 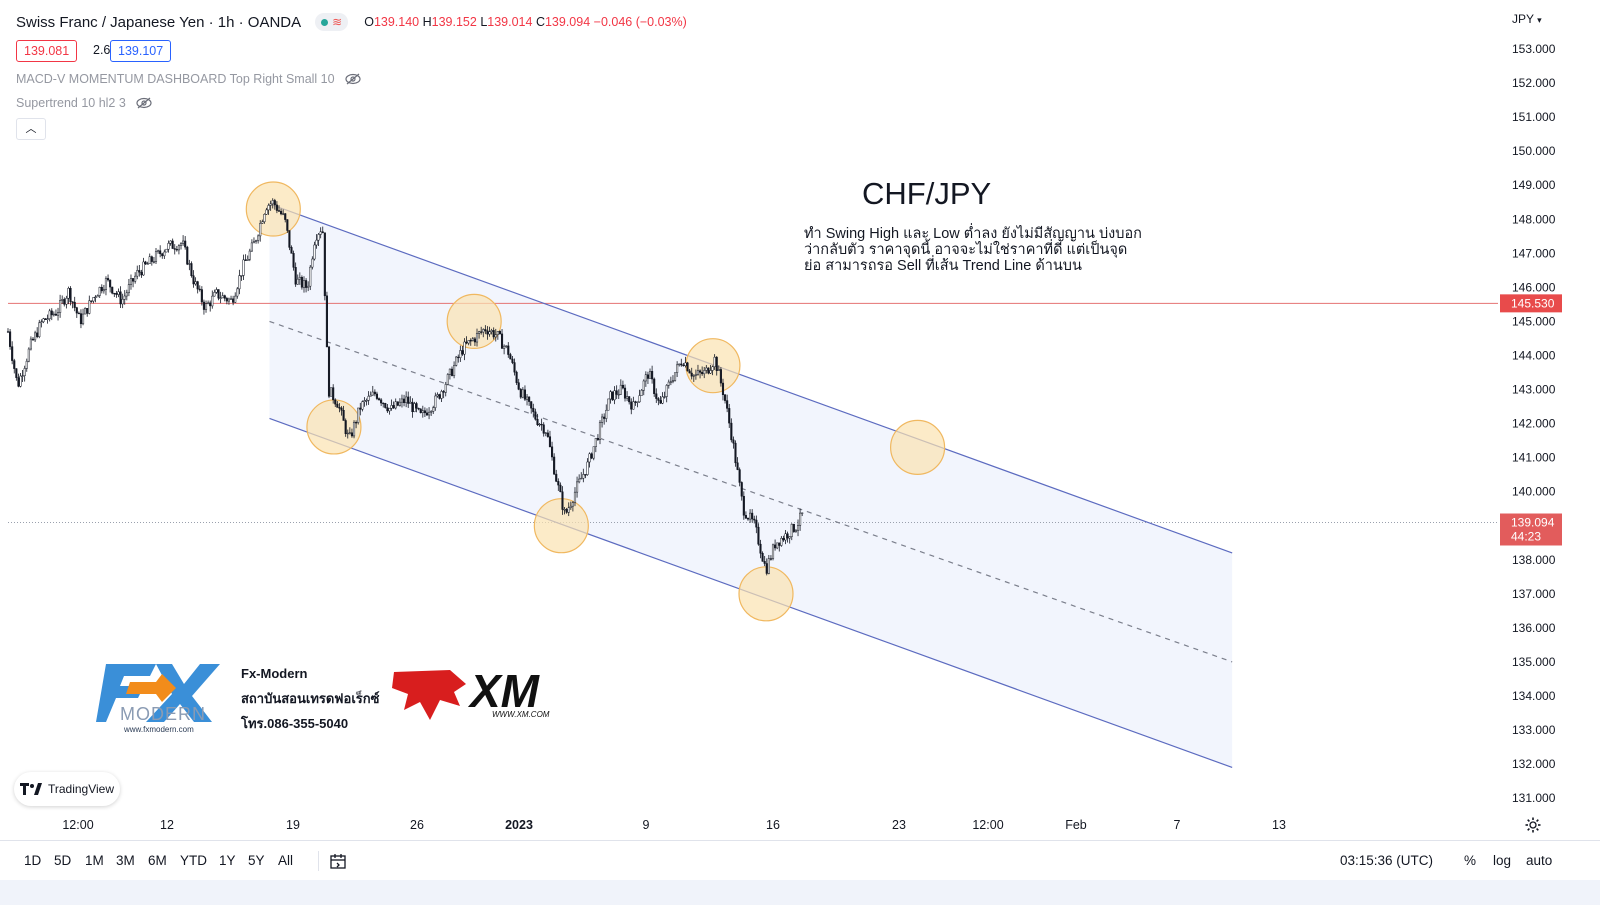 What do you see at coordinates (1531, 303) in the screenshot?
I see `level-price-badge: 145.530` at bounding box center [1531, 303].